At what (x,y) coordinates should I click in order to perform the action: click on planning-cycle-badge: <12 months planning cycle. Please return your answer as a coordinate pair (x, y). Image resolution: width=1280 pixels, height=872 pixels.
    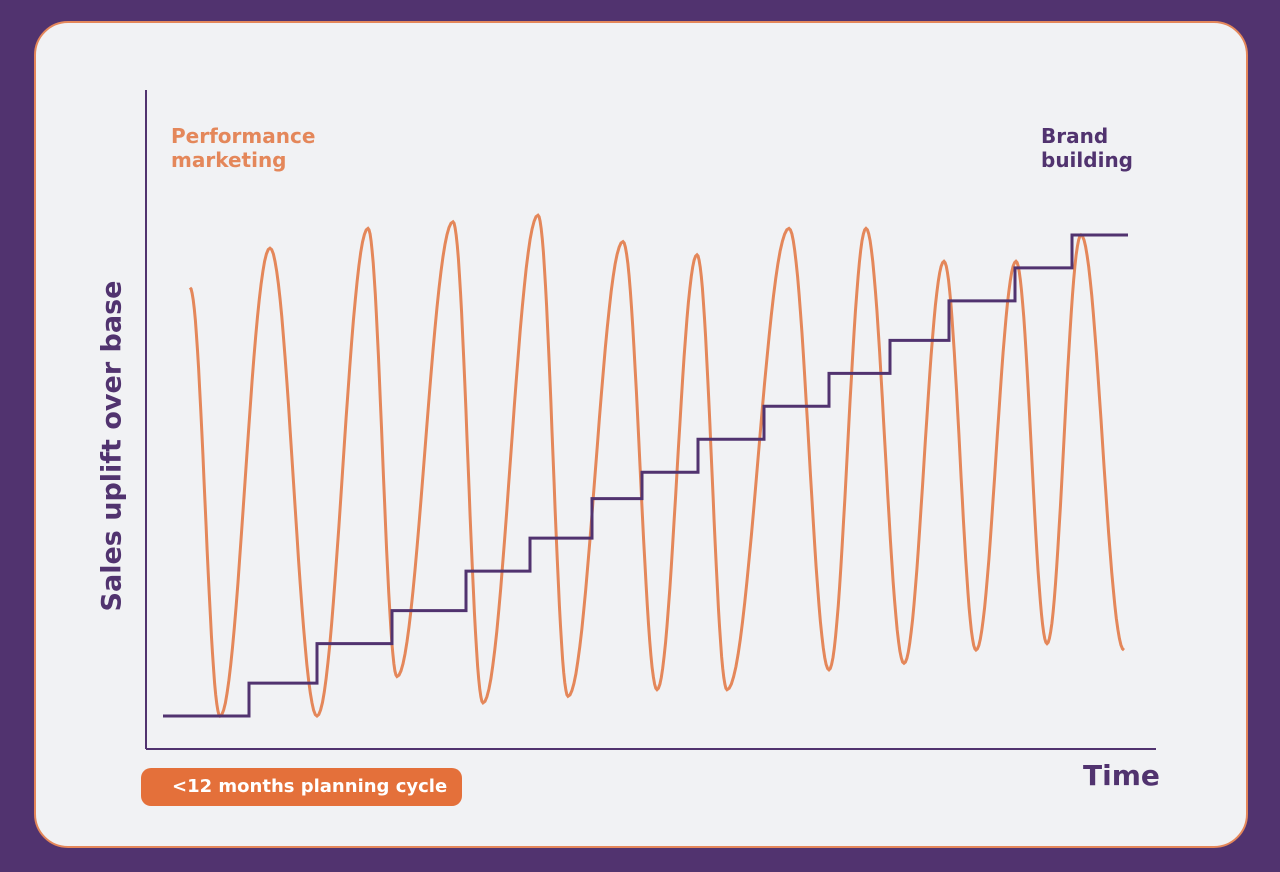
    Looking at the image, I should click on (301, 787).